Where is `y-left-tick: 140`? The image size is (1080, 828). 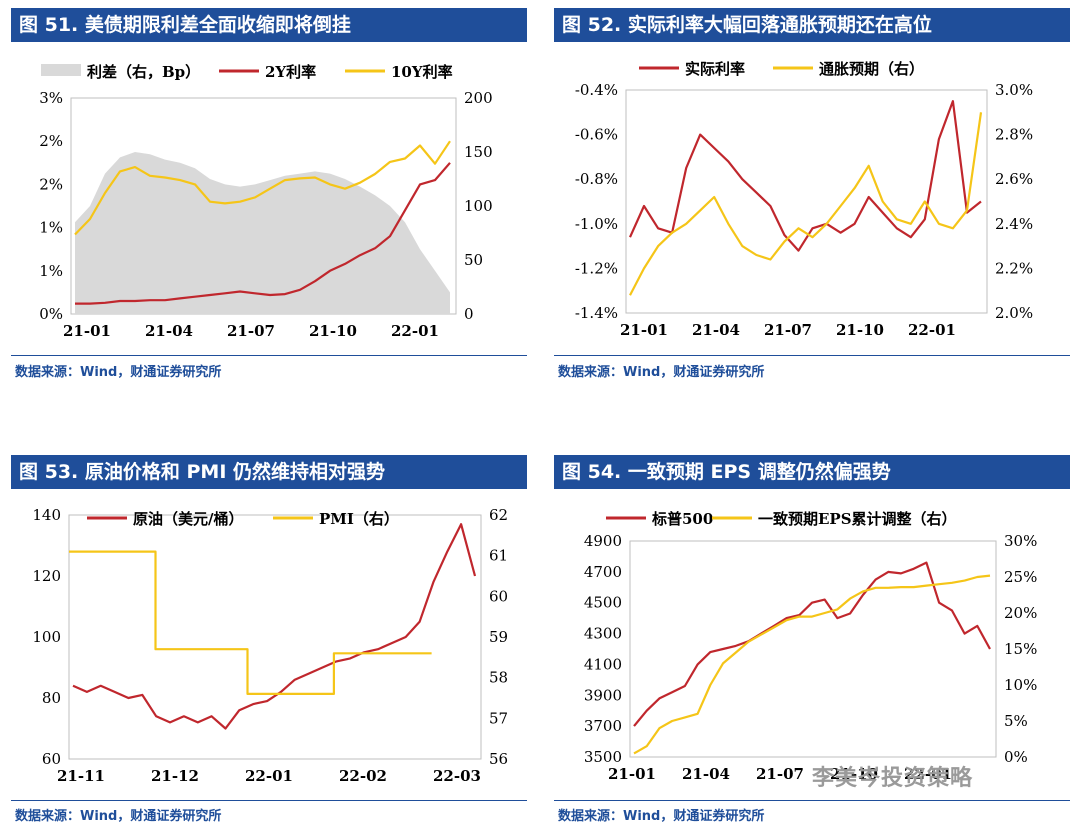 y-left-tick: 140 is located at coordinates (46, 515).